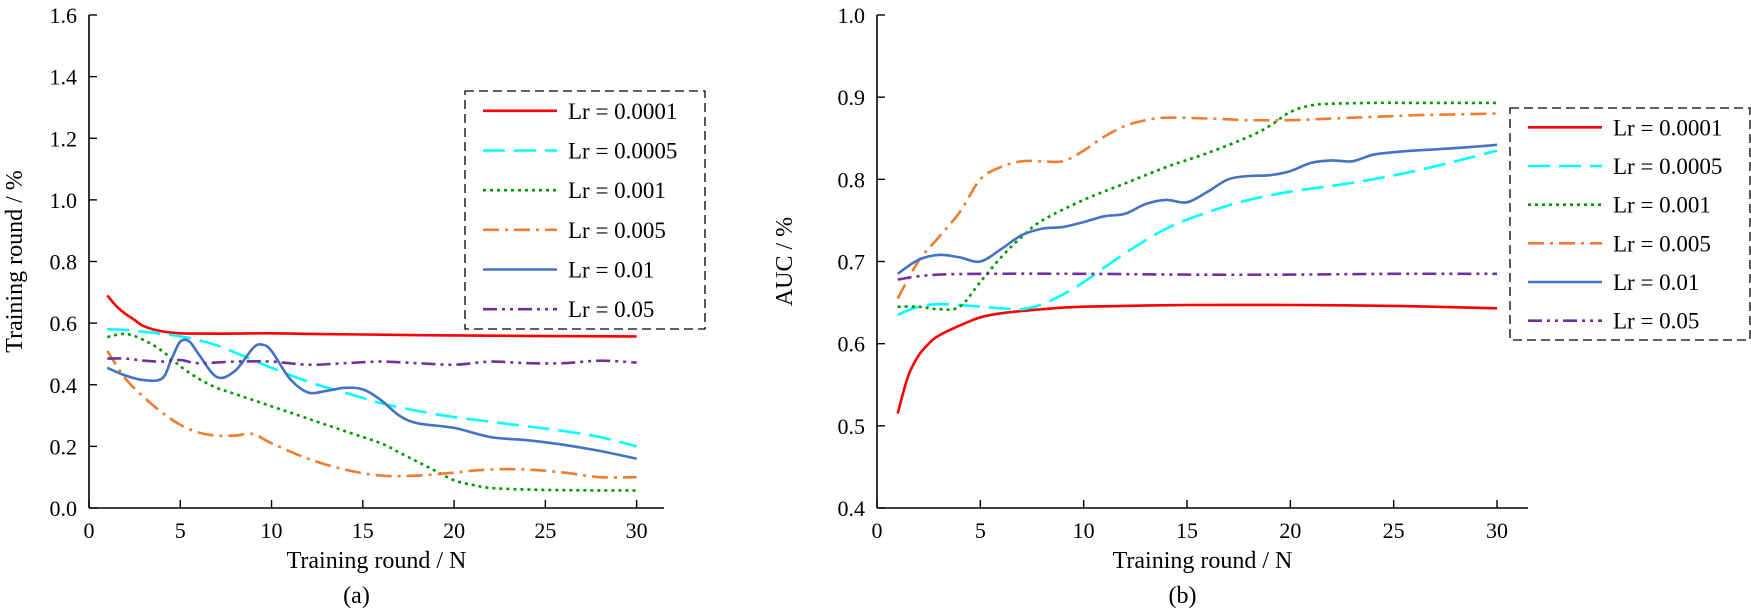 Image resolution: width=1751 pixels, height=616 pixels. Describe the element at coordinates (356, 596) in the screenshot. I see `subplot-caption: (a)` at that location.